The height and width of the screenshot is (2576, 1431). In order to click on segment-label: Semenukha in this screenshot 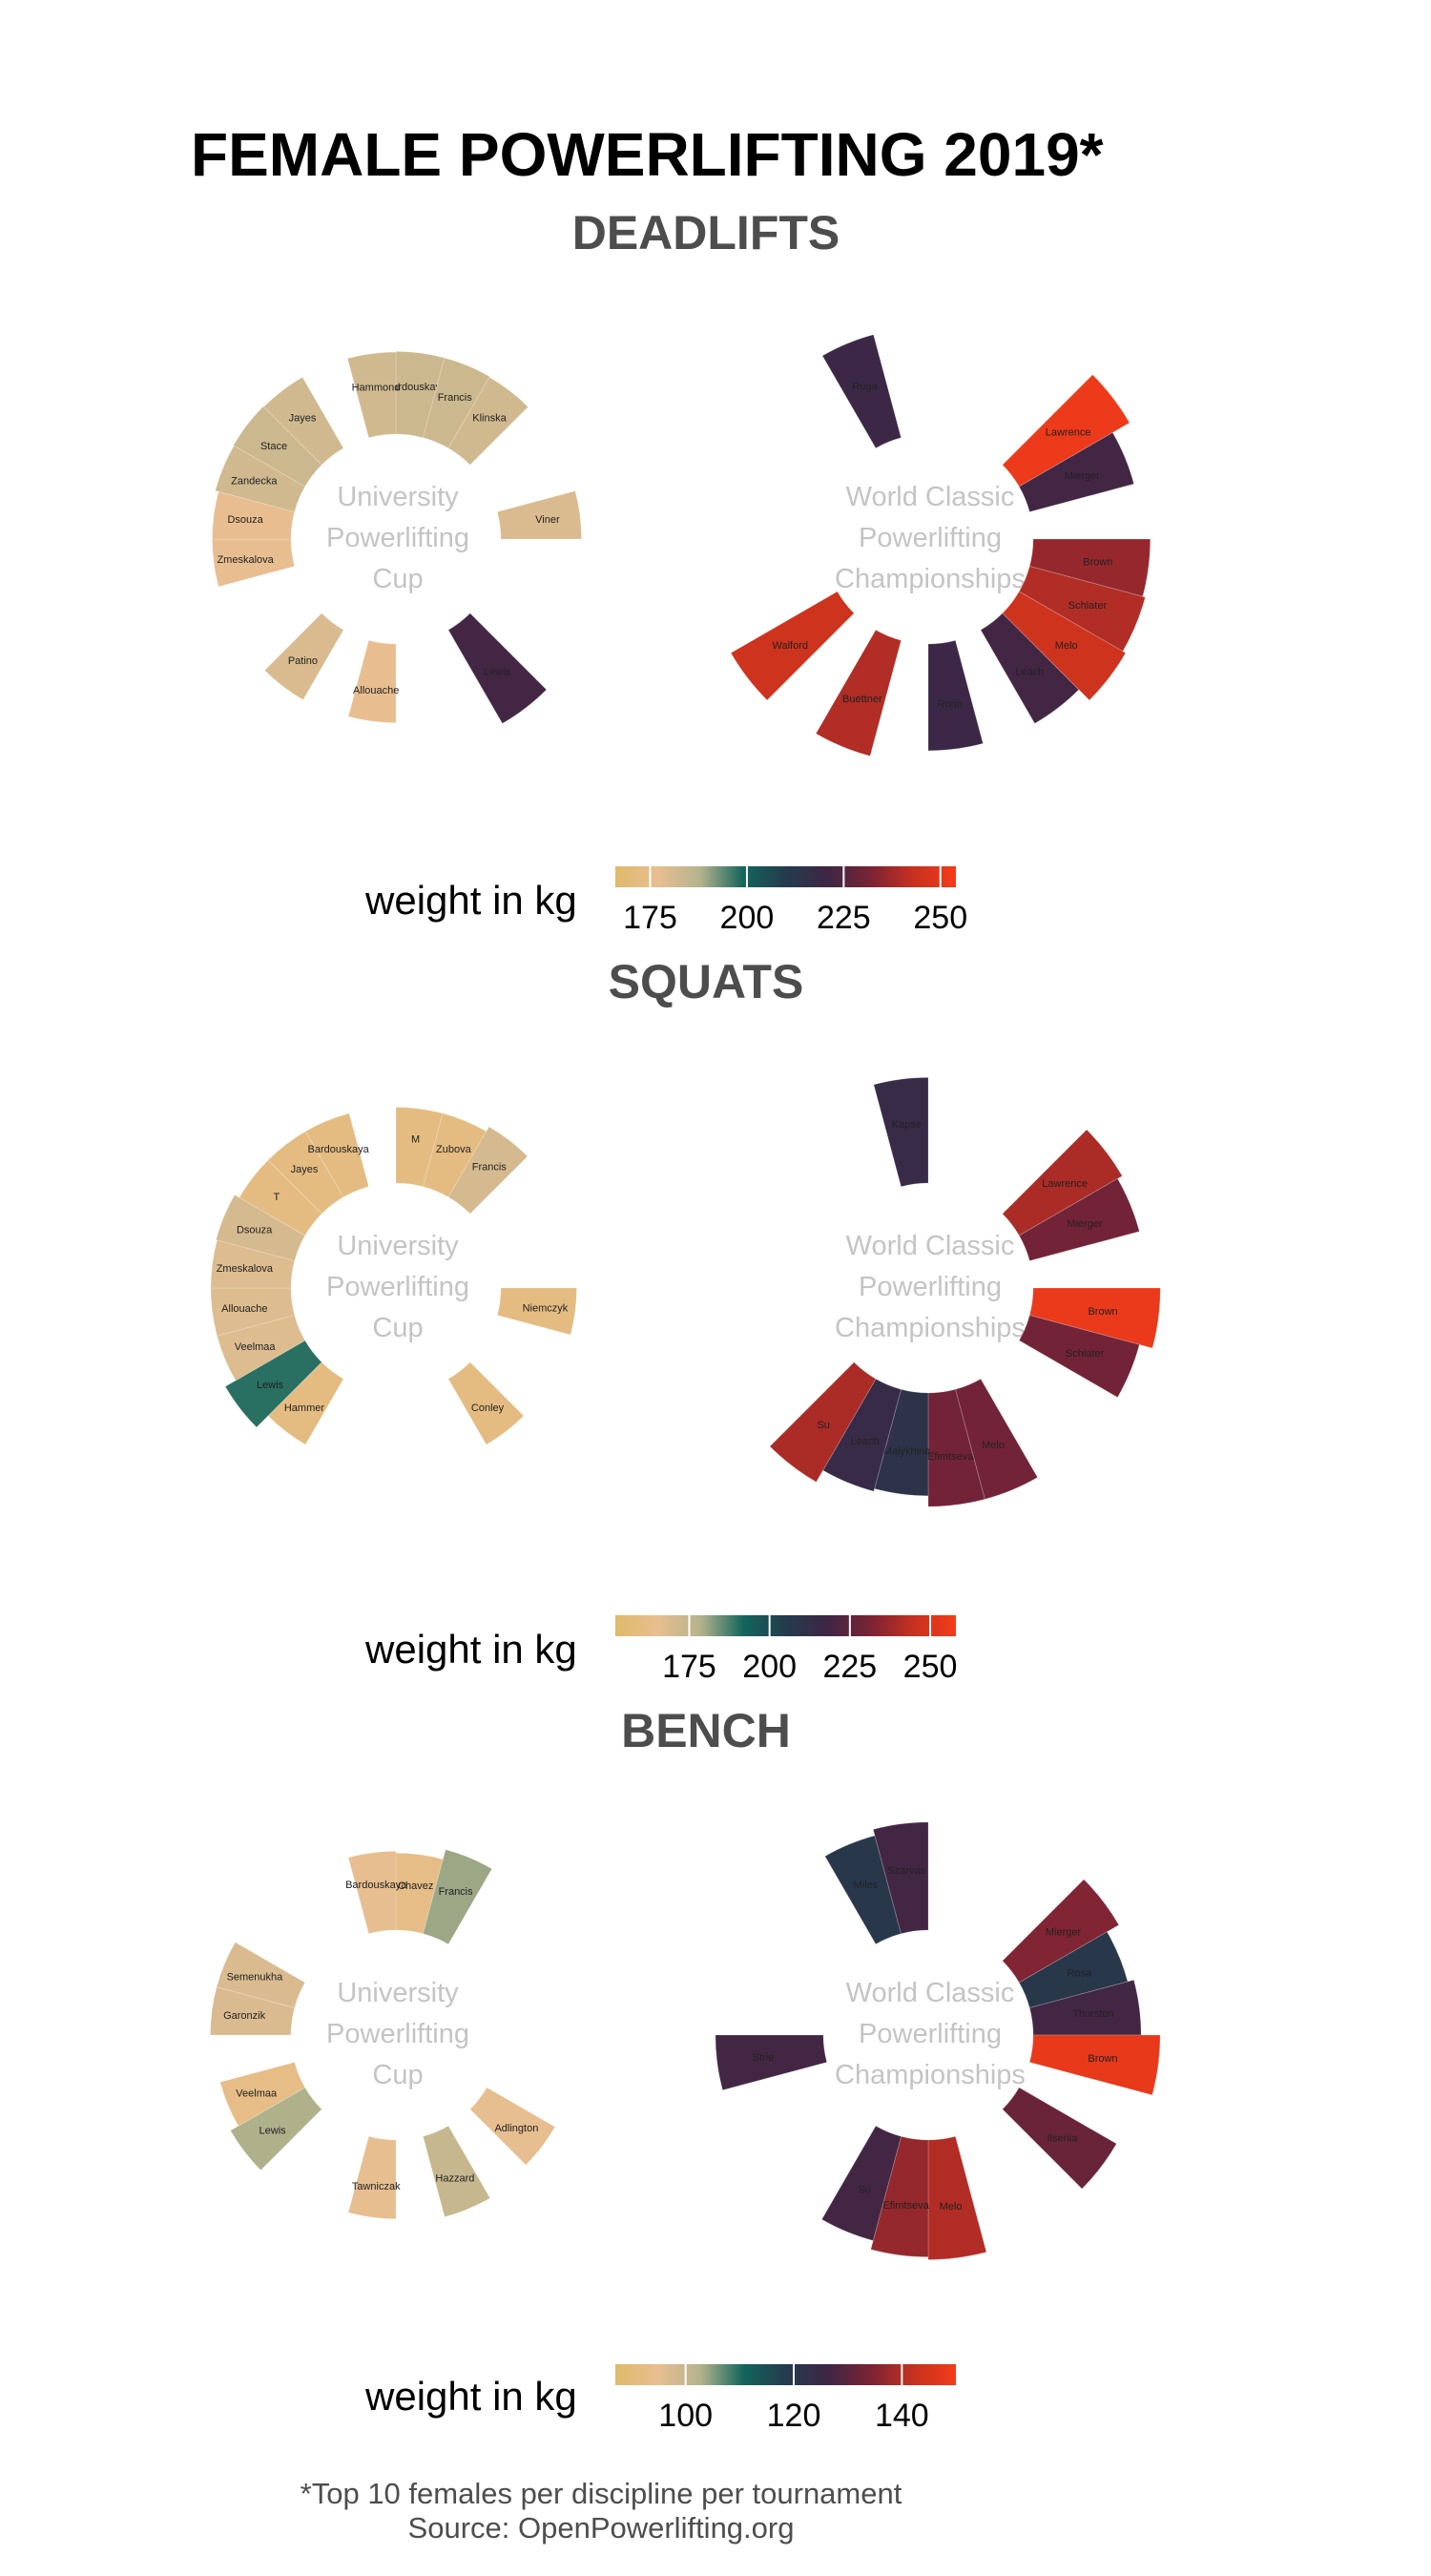, I will do `click(255, 1978)`.